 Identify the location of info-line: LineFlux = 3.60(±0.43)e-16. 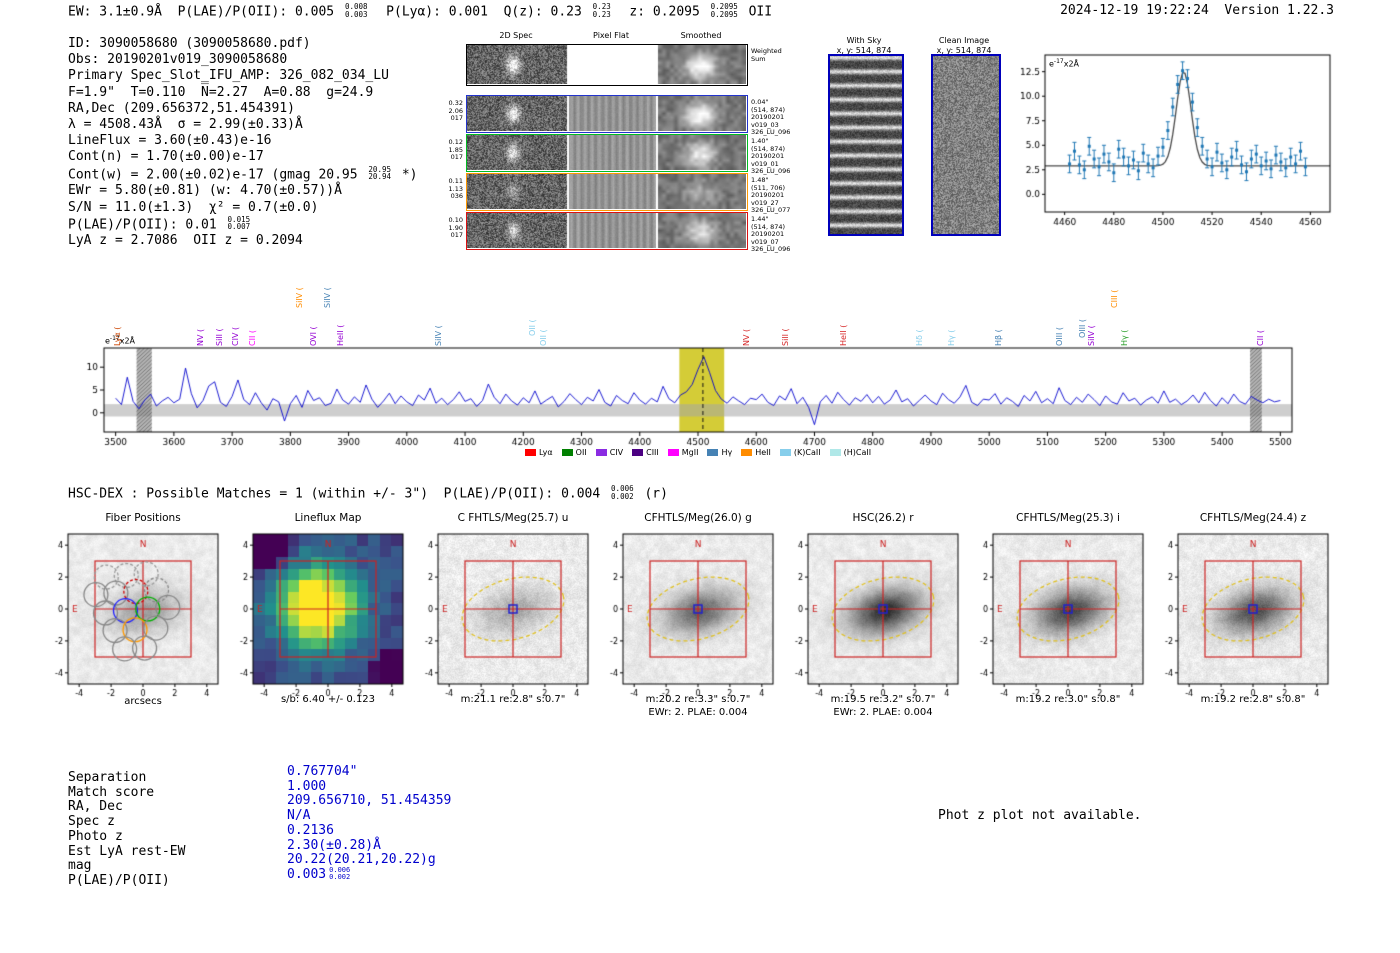
(242, 141).